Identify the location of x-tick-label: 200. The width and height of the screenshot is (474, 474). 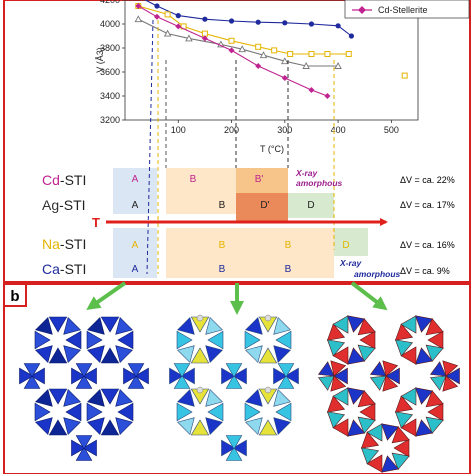
(231, 130).